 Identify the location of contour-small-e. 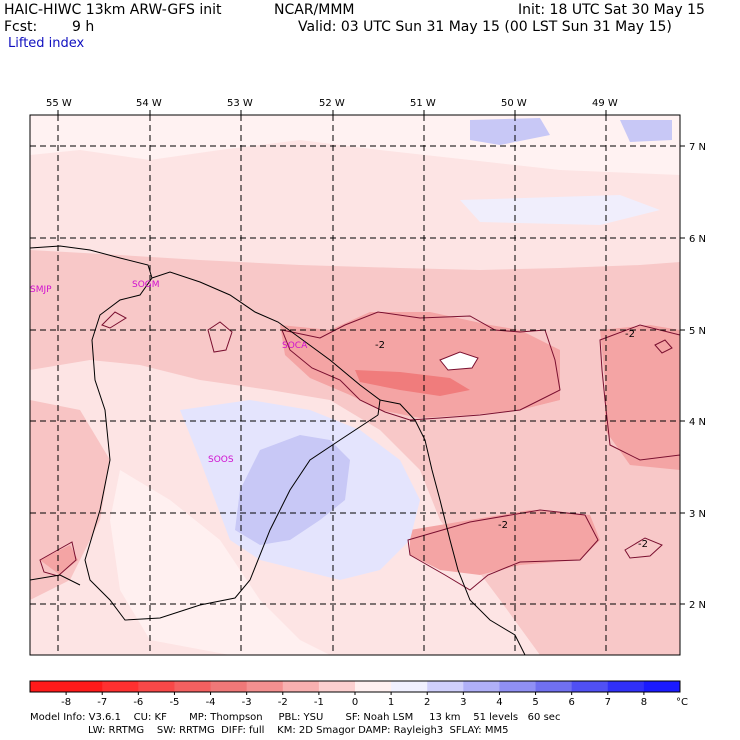
(643, 548).